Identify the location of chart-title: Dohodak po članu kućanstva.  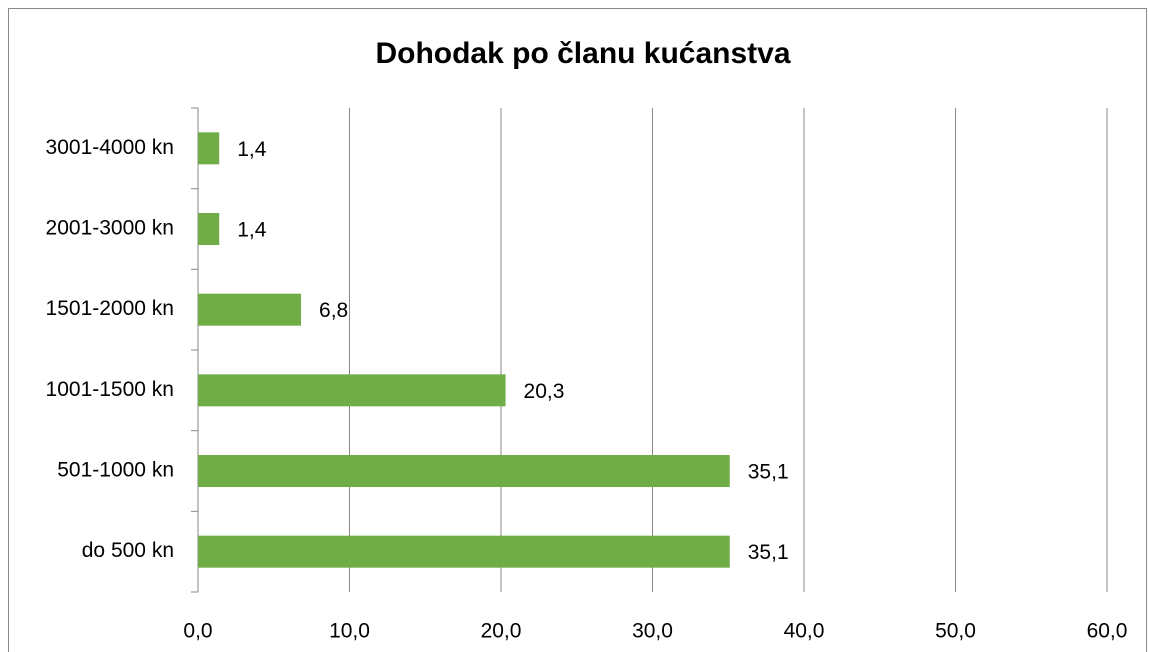
(582, 53).